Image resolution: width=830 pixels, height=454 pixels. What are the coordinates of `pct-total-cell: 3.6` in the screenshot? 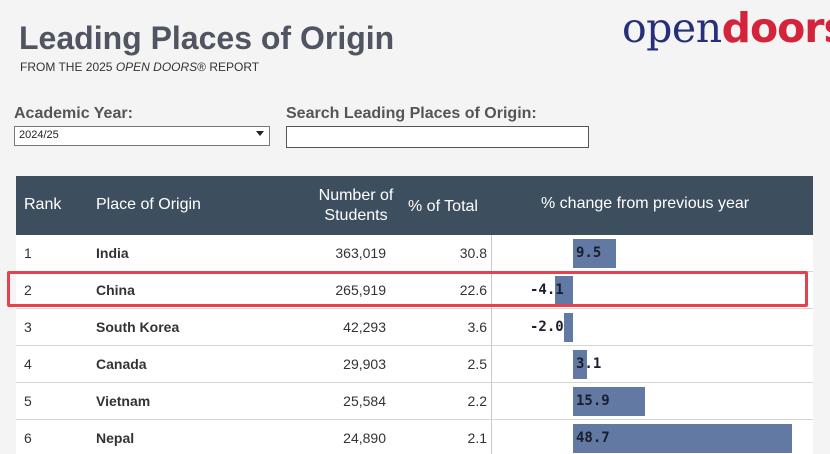 It's located at (477, 327).